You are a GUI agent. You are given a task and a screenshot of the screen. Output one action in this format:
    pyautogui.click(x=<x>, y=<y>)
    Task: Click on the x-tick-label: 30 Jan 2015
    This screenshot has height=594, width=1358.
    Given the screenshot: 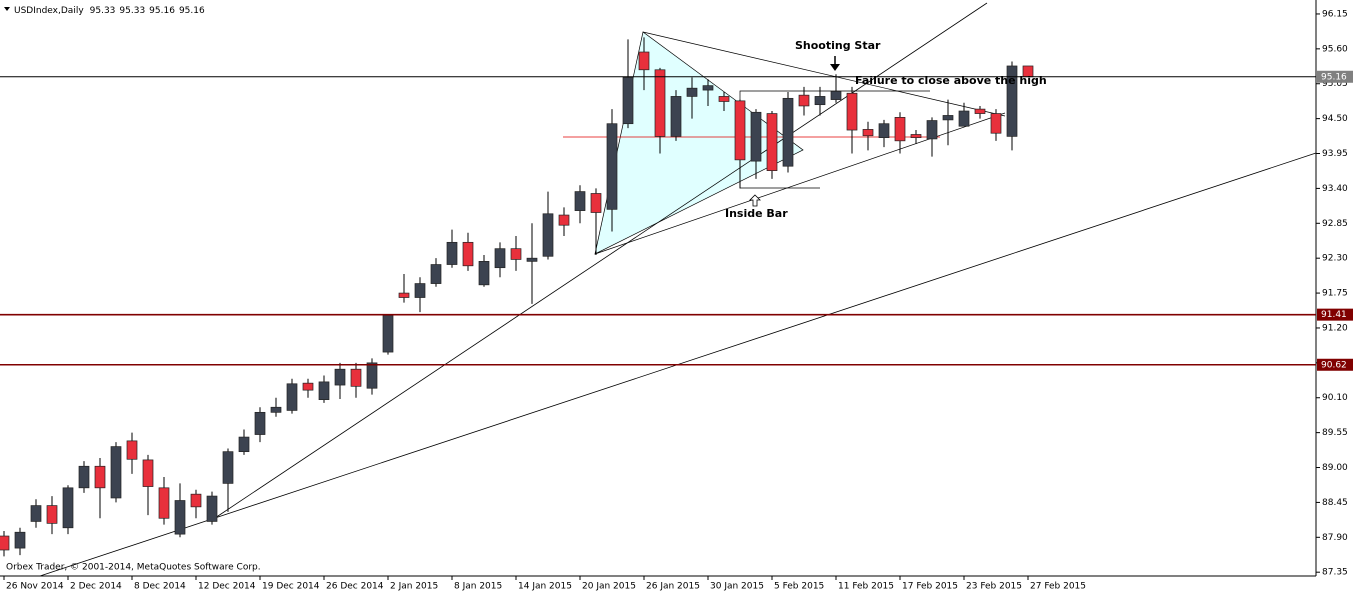 What is the action you would take?
    pyautogui.click(x=737, y=587)
    